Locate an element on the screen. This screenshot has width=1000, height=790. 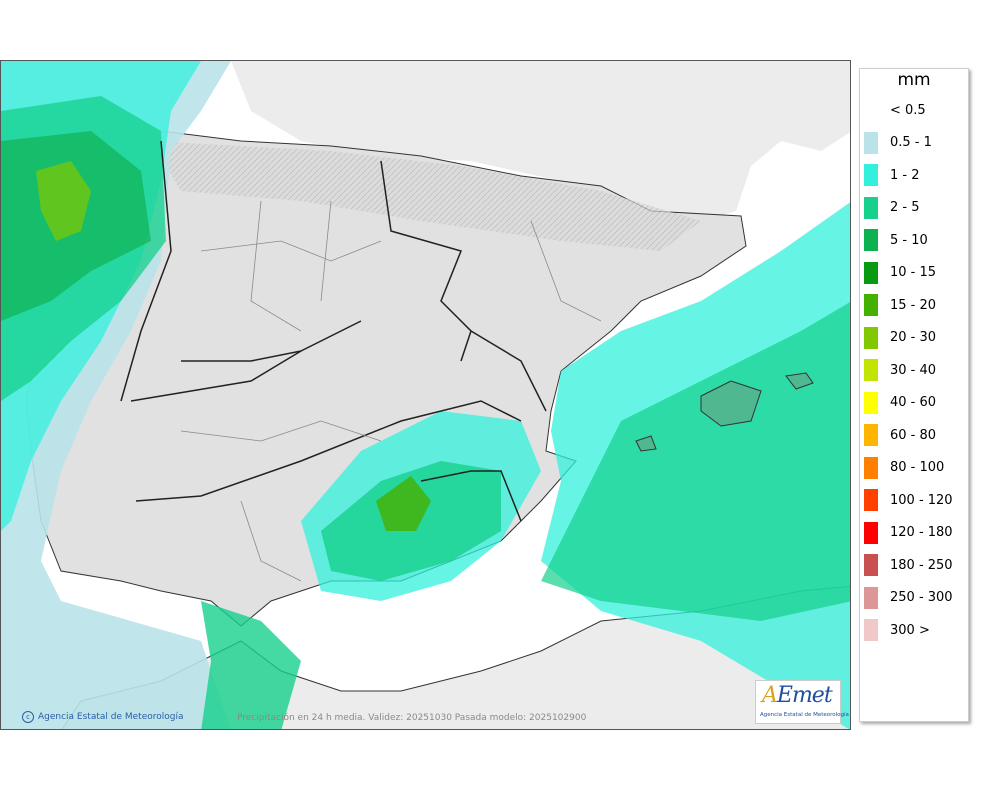
legend-item: 1 - 2 is located at coordinates (892, 175).